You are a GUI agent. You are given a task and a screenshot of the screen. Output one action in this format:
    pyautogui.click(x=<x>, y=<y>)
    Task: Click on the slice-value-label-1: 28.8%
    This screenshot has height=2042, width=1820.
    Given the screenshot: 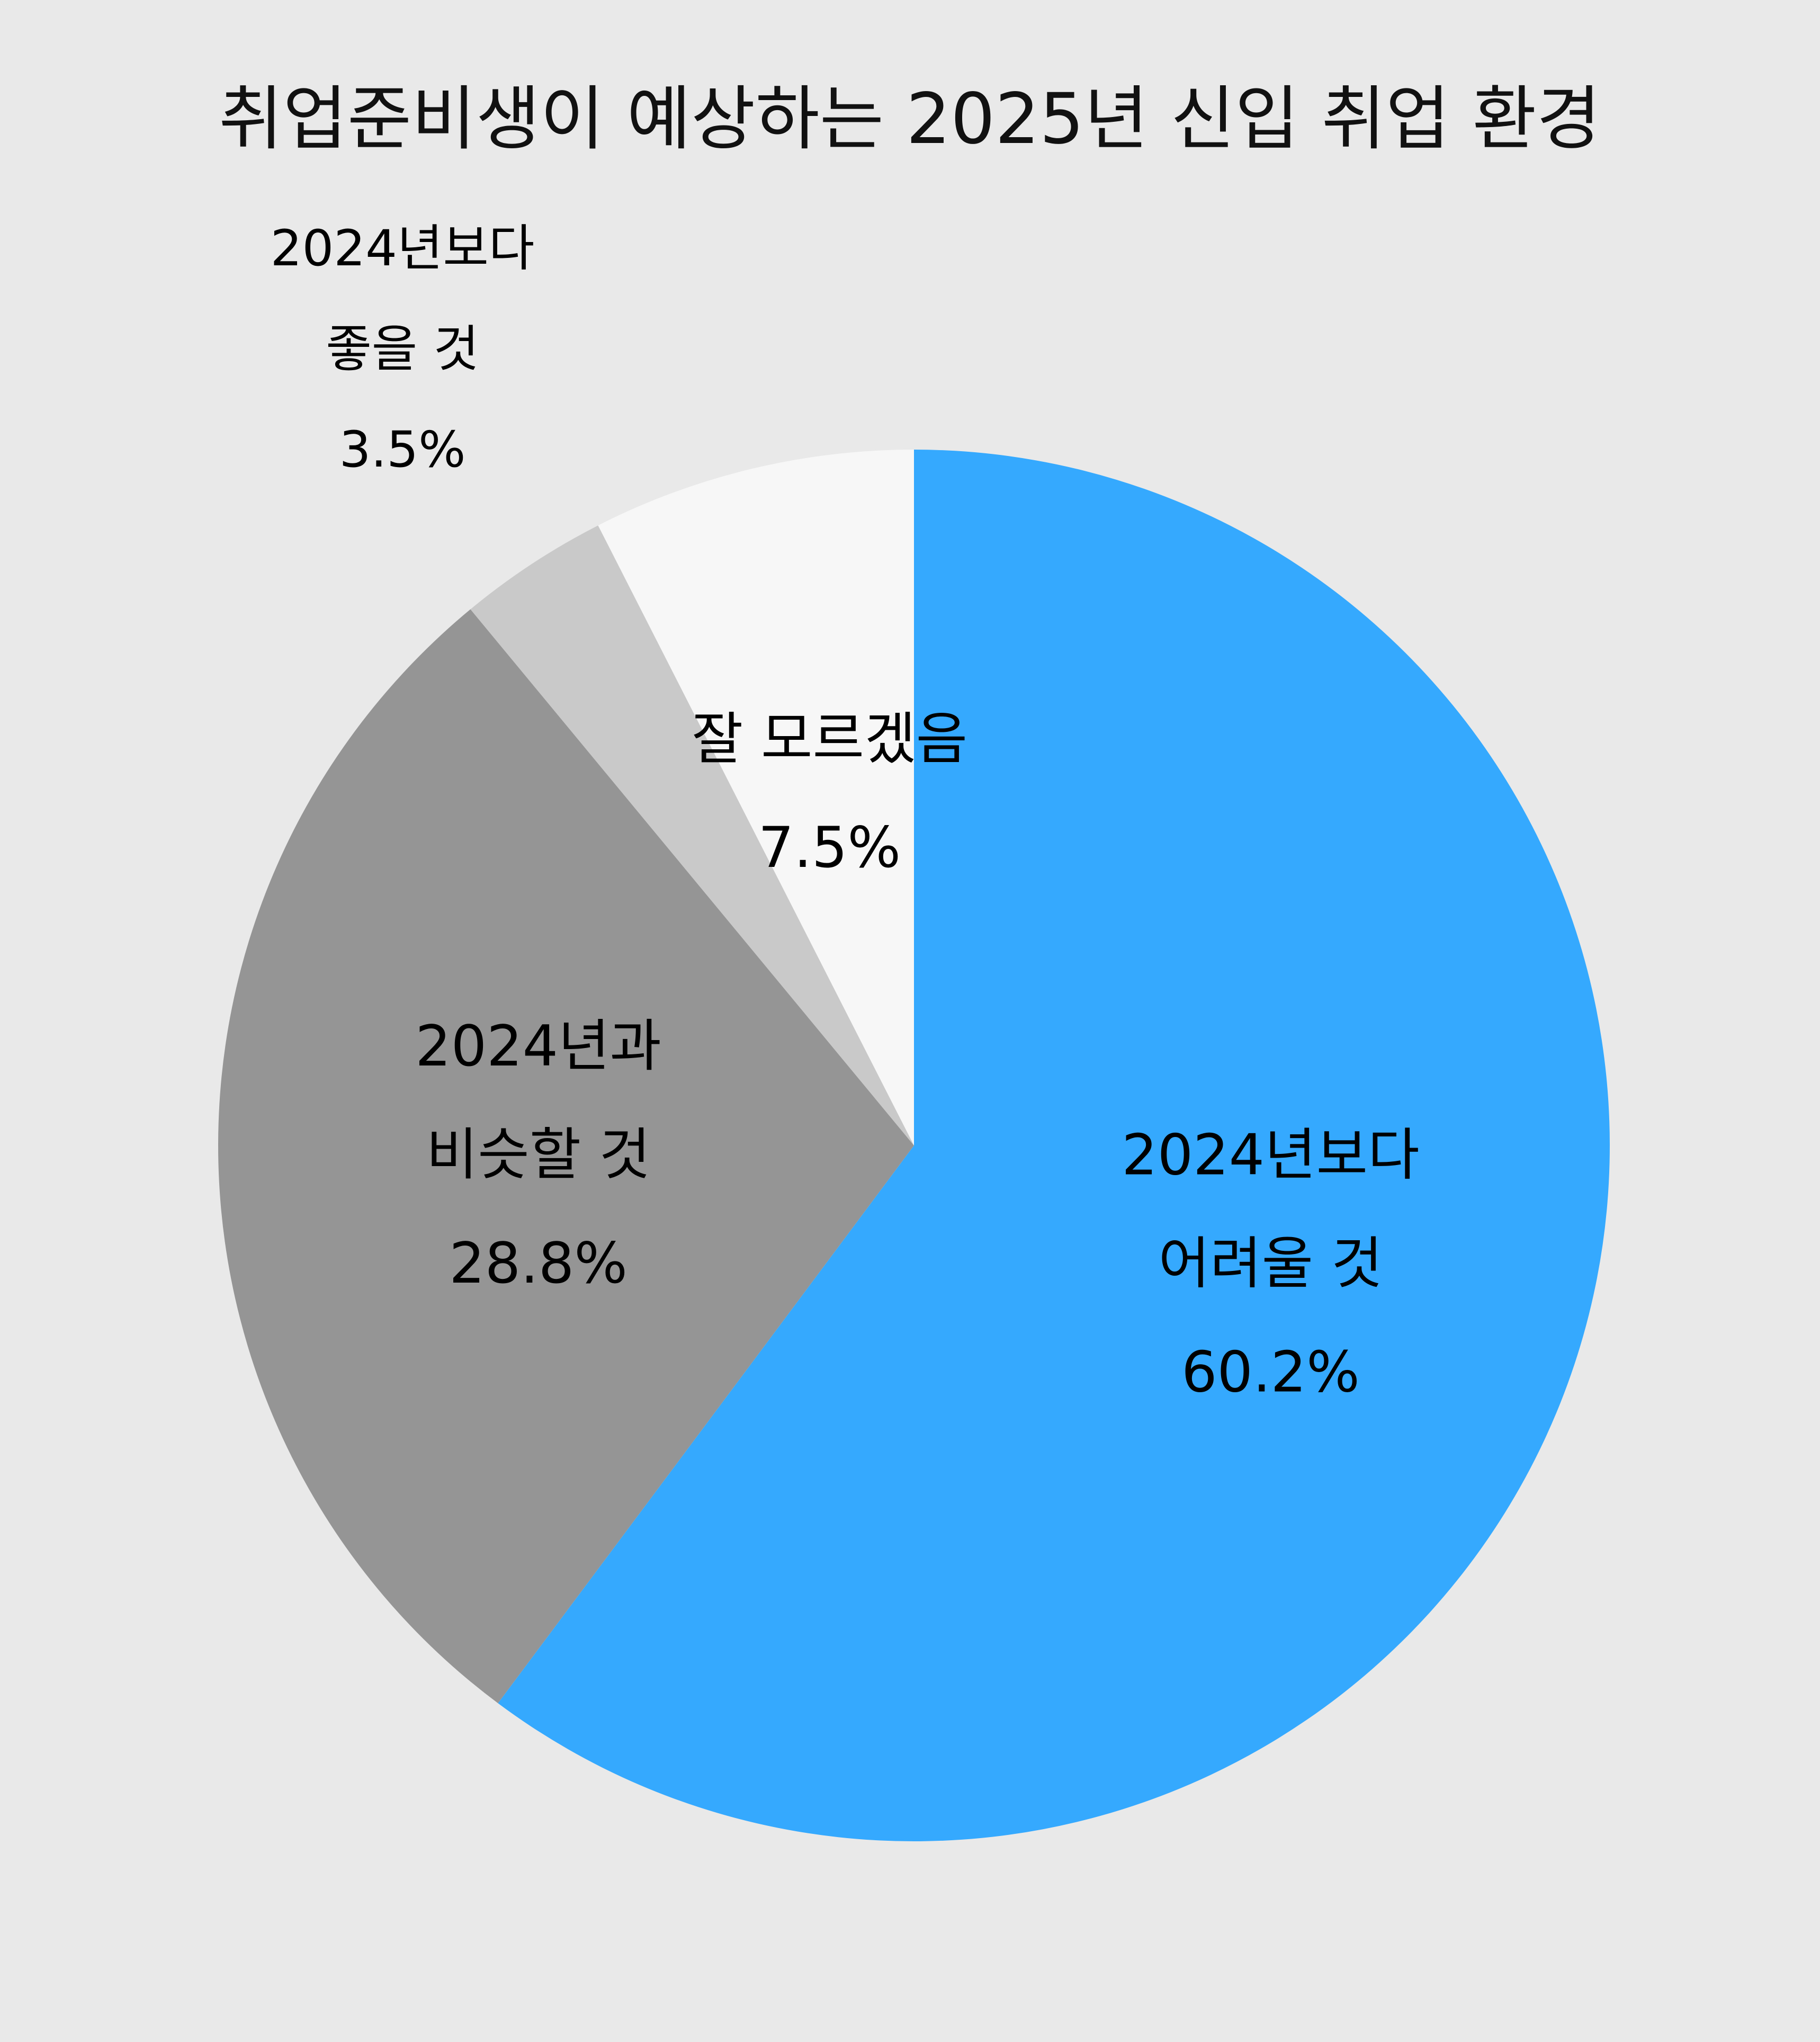 What is the action you would take?
    pyautogui.click(x=538, y=1263)
    